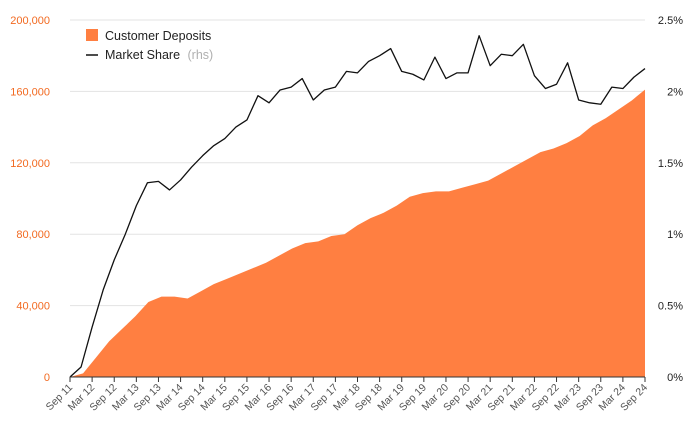 The height and width of the screenshot is (433, 700). Describe the element at coordinates (675, 378) in the screenshot. I see `y-right-tick-label-0: 0%` at that location.